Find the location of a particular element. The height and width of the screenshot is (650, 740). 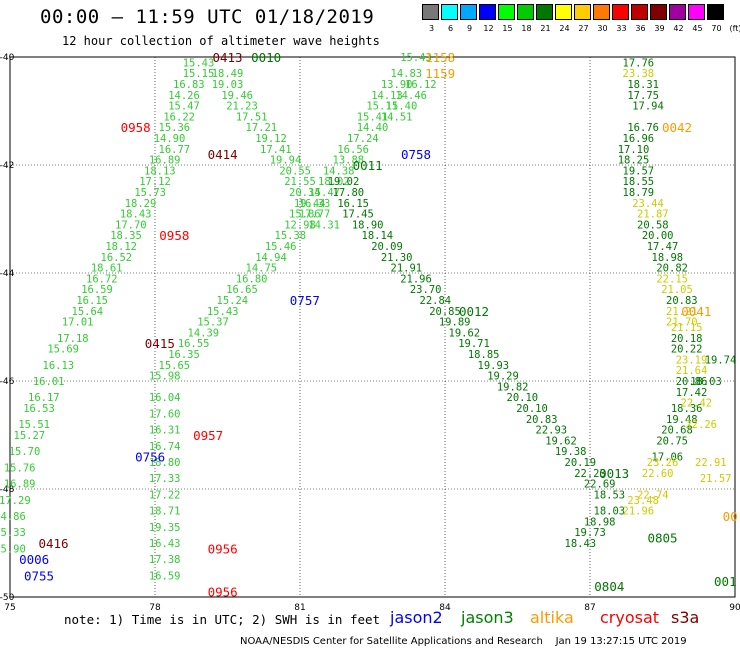

wave-height-label: 20.34 is located at coordinates (305, 193).